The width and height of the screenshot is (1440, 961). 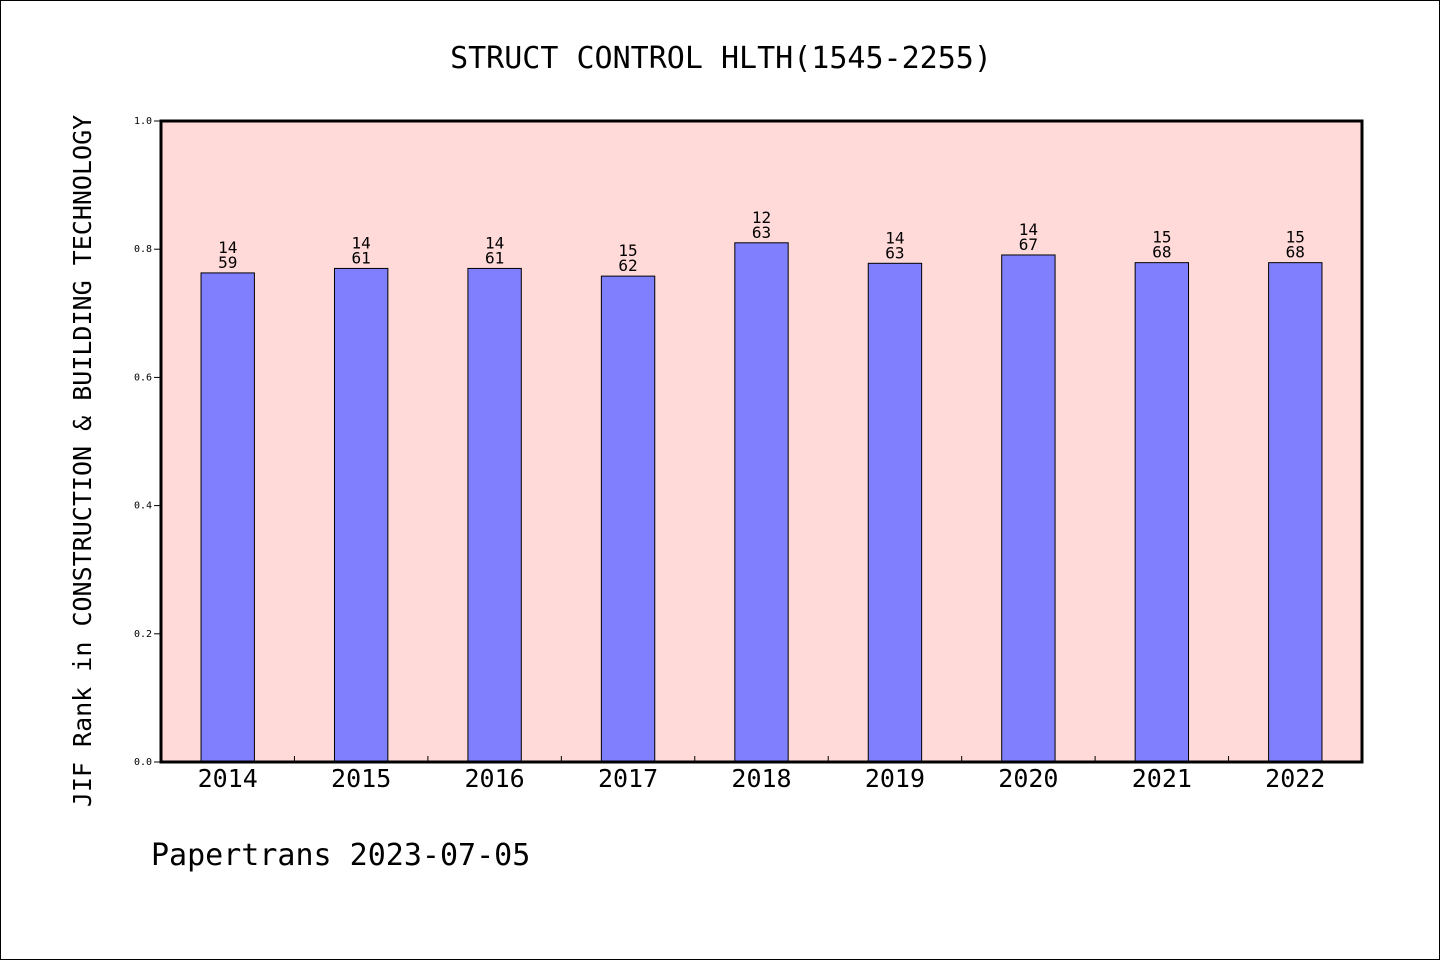 What do you see at coordinates (1028, 244) in the screenshot?
I see `bar-total-label: 67` at bounding box center [1028, 244].